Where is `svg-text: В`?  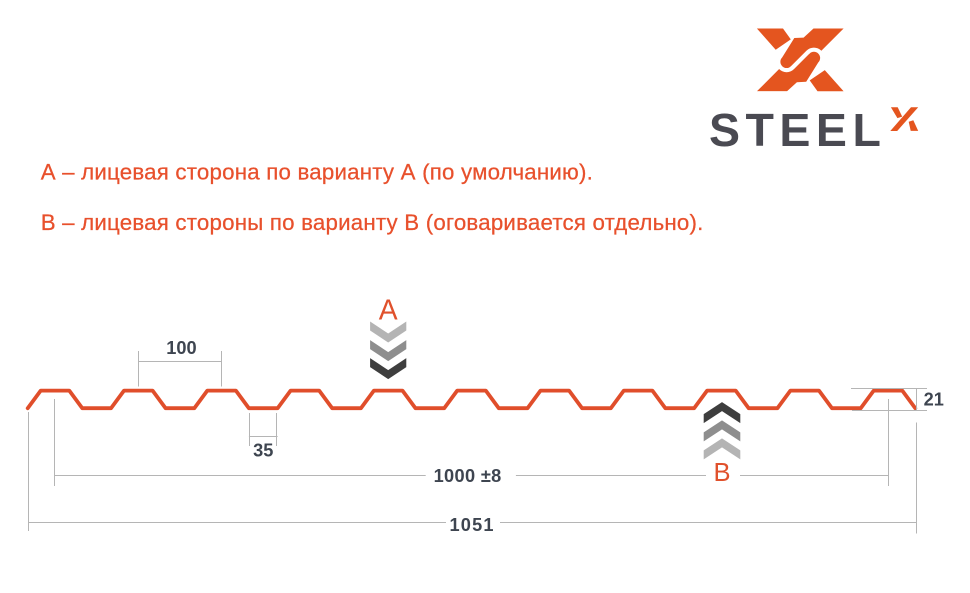
svg-text: В is located at coordinates (721, 473).